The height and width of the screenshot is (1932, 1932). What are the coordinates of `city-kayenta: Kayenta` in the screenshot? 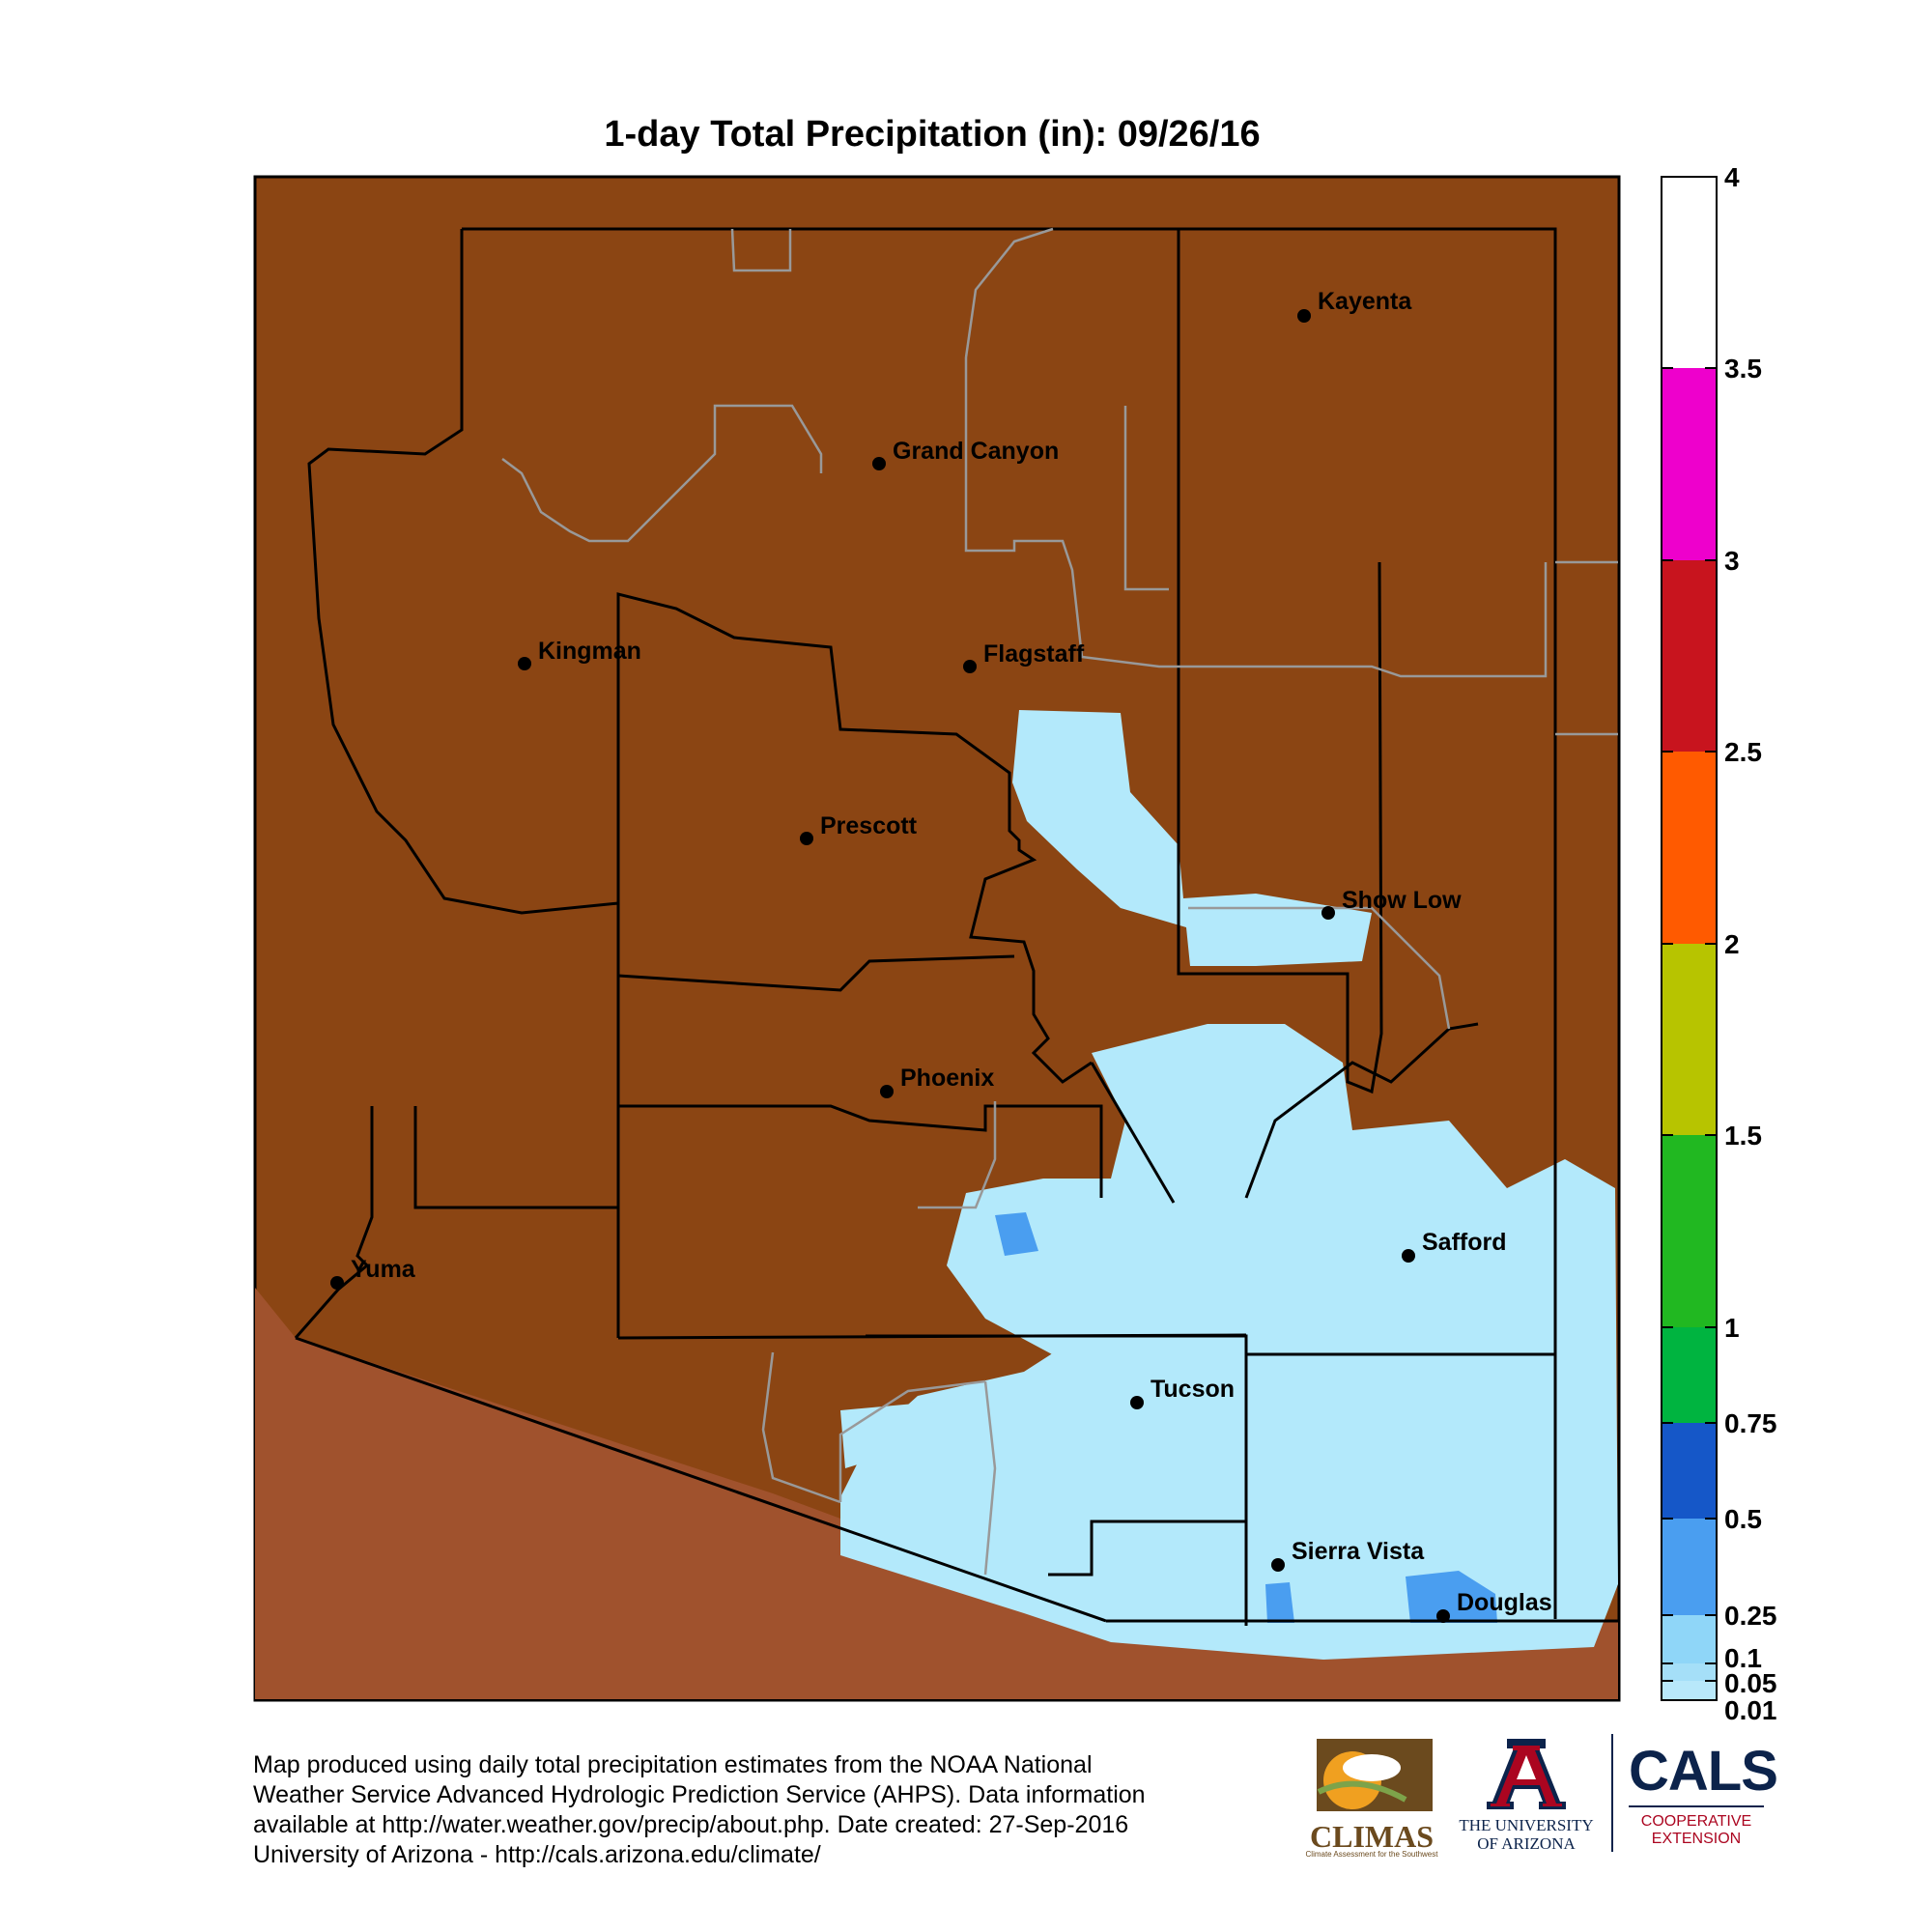 It's located at (1354, 305).